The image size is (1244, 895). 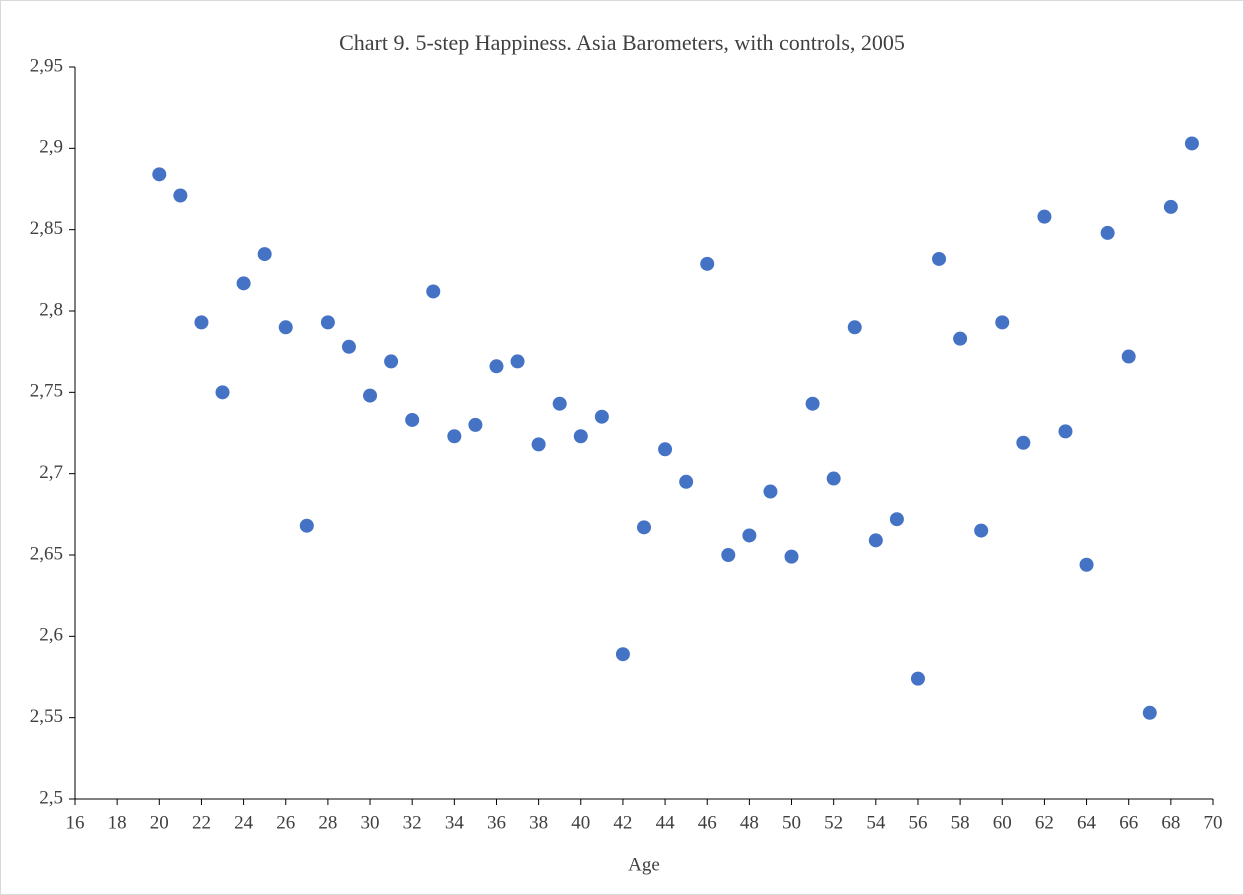 I want to click on y-tick-label: 2,7, so click(x=51, y=472).